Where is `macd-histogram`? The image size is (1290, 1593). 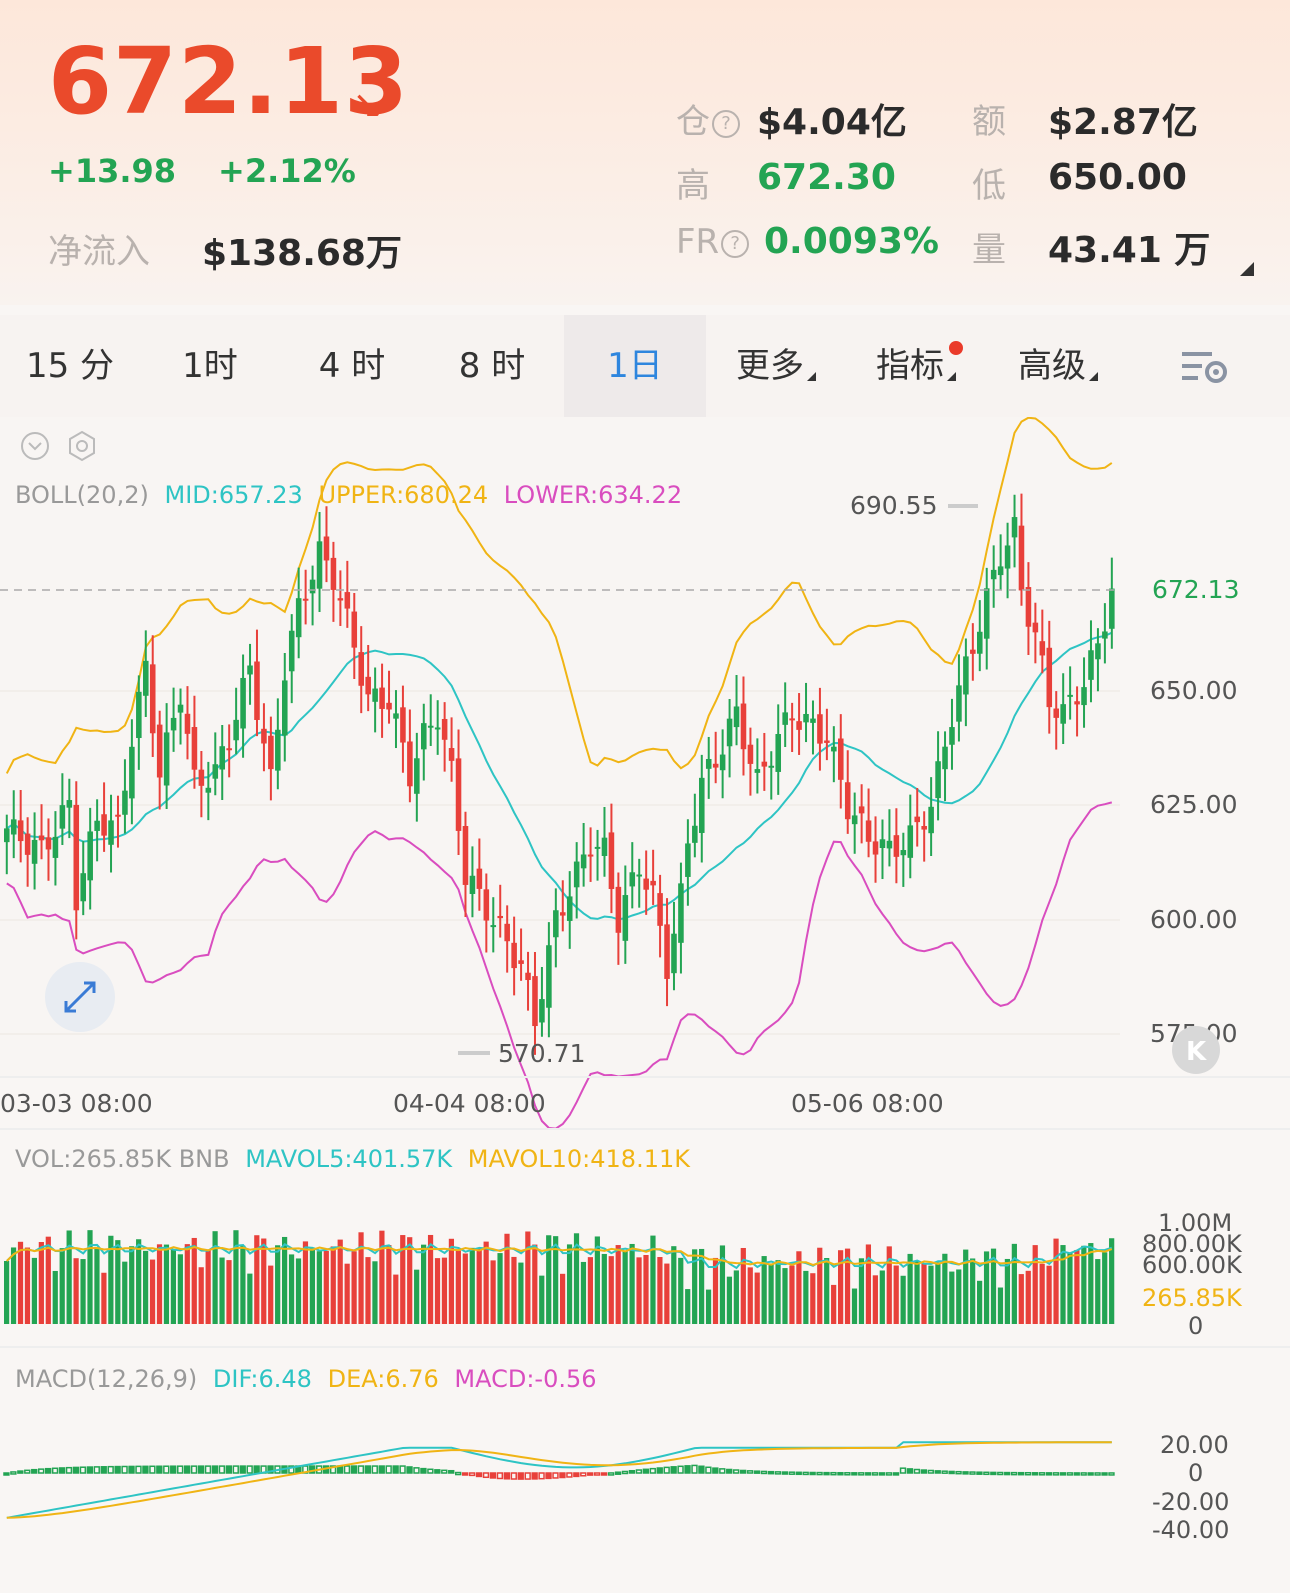 macd-histogram is located at coordinates (559, 1472).